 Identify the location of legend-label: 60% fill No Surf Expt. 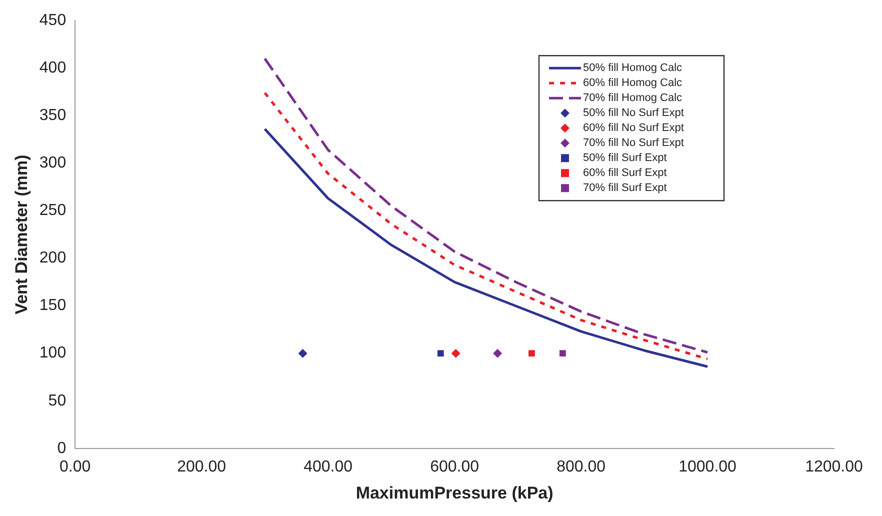
(633, 128).